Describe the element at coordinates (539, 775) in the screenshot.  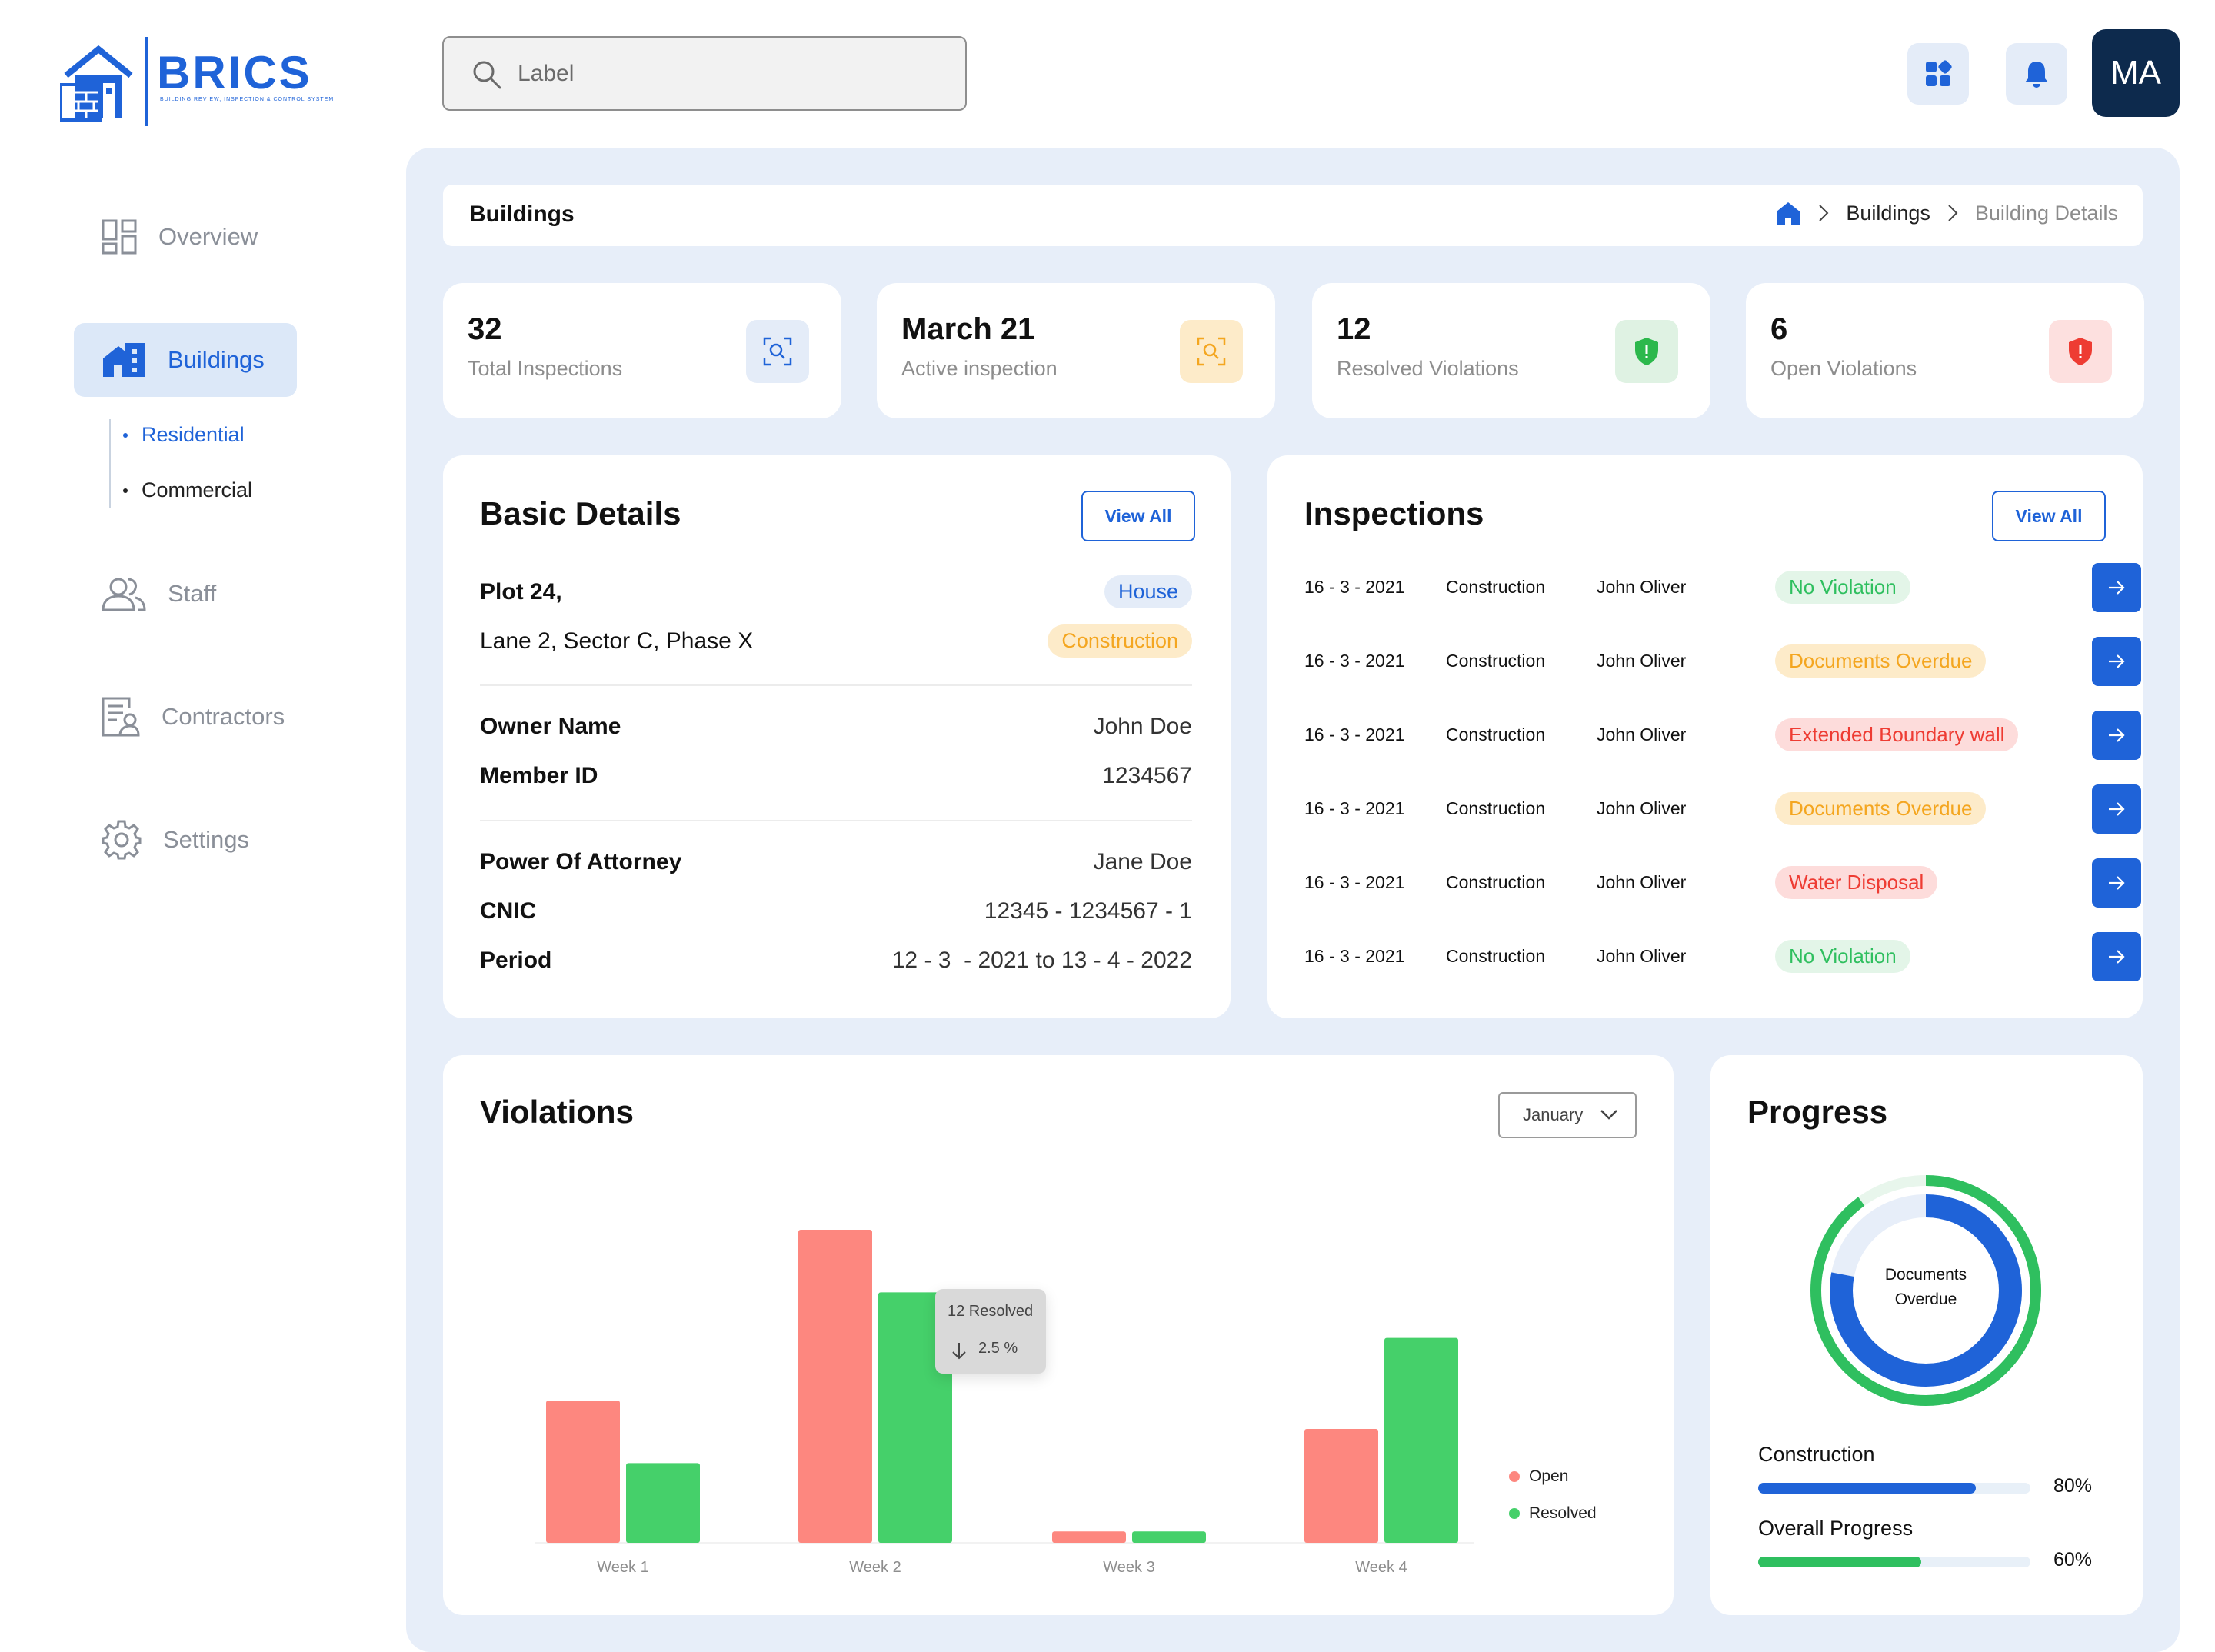
I see `detail-label: Member ID` at that location.